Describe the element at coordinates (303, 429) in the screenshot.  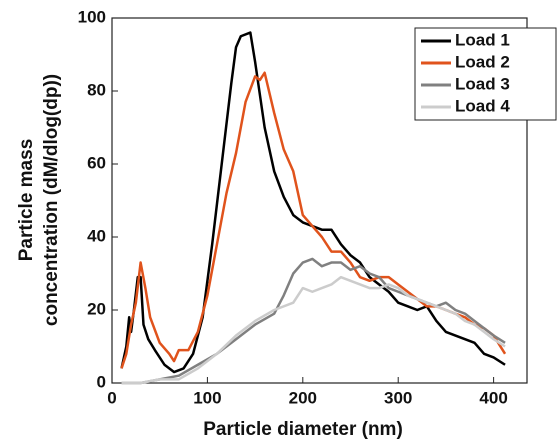
I see `x-axis-label: Particle diameter (nm)` at that location.